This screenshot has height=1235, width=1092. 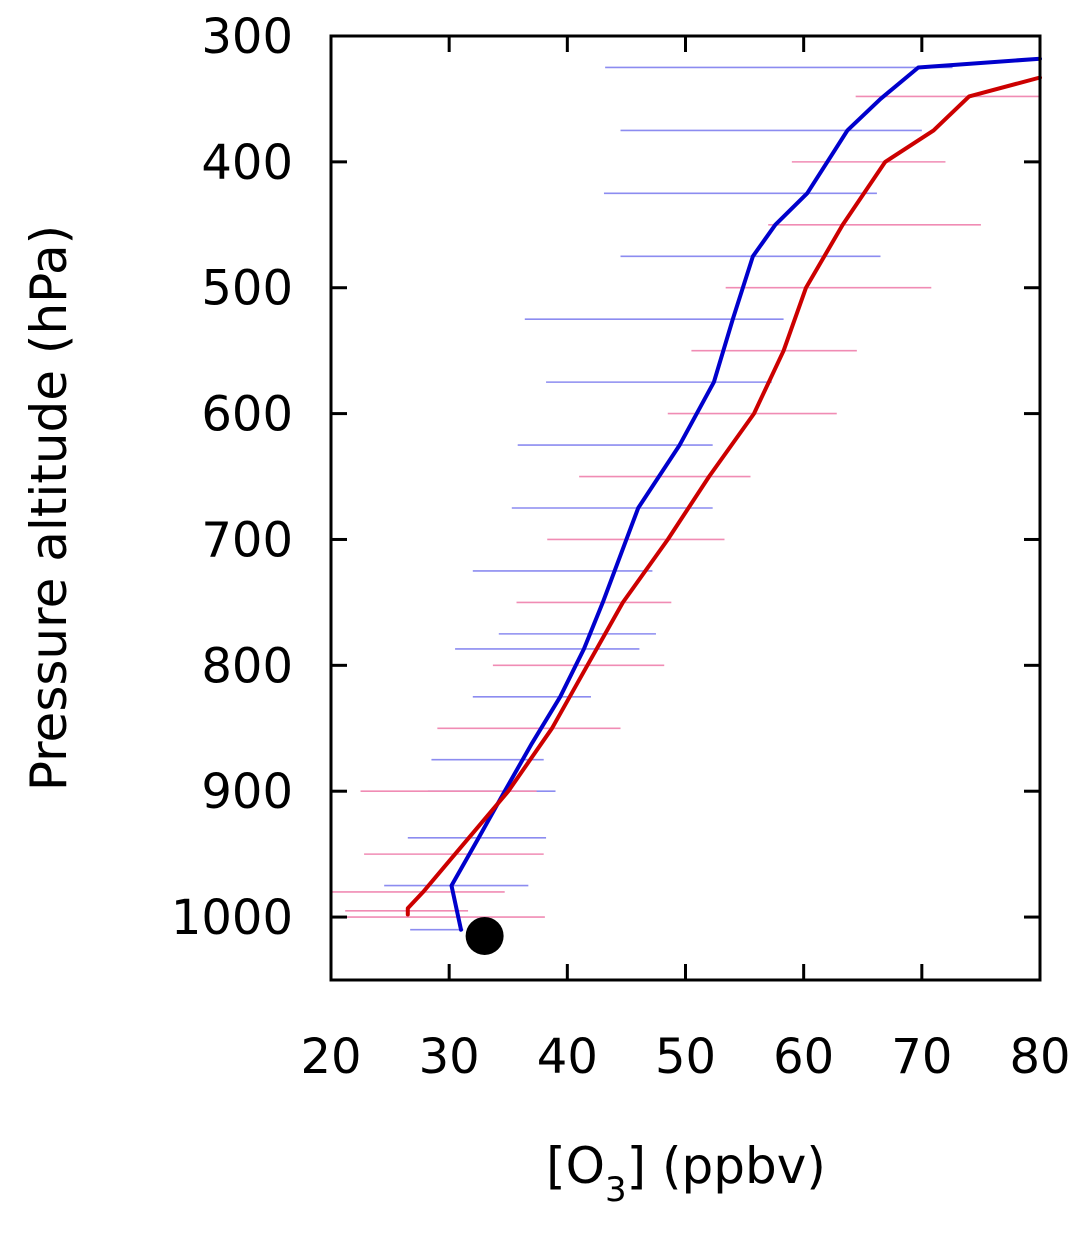 What do you see at coordinates (247, 792) in the screenshot?
I see `y-tick-label: 900` at bounding box center [247, 792].